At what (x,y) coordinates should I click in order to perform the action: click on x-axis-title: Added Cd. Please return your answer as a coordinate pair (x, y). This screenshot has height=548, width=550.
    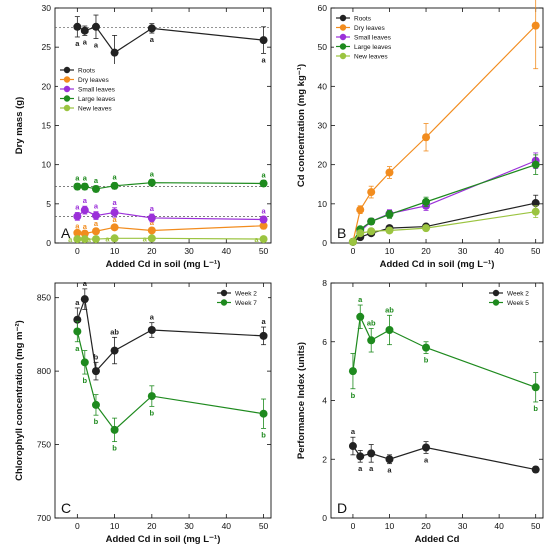
    Looking at the image, I should click on (437, 539).